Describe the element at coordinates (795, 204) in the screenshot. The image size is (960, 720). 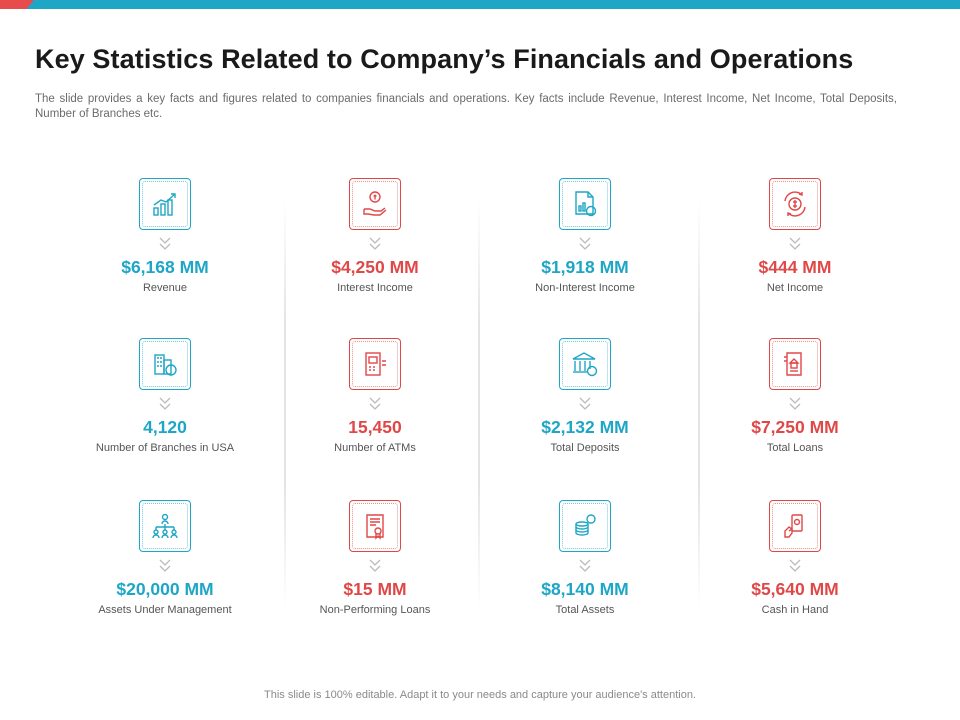
I see `dollar-cycle-icon` at that location.